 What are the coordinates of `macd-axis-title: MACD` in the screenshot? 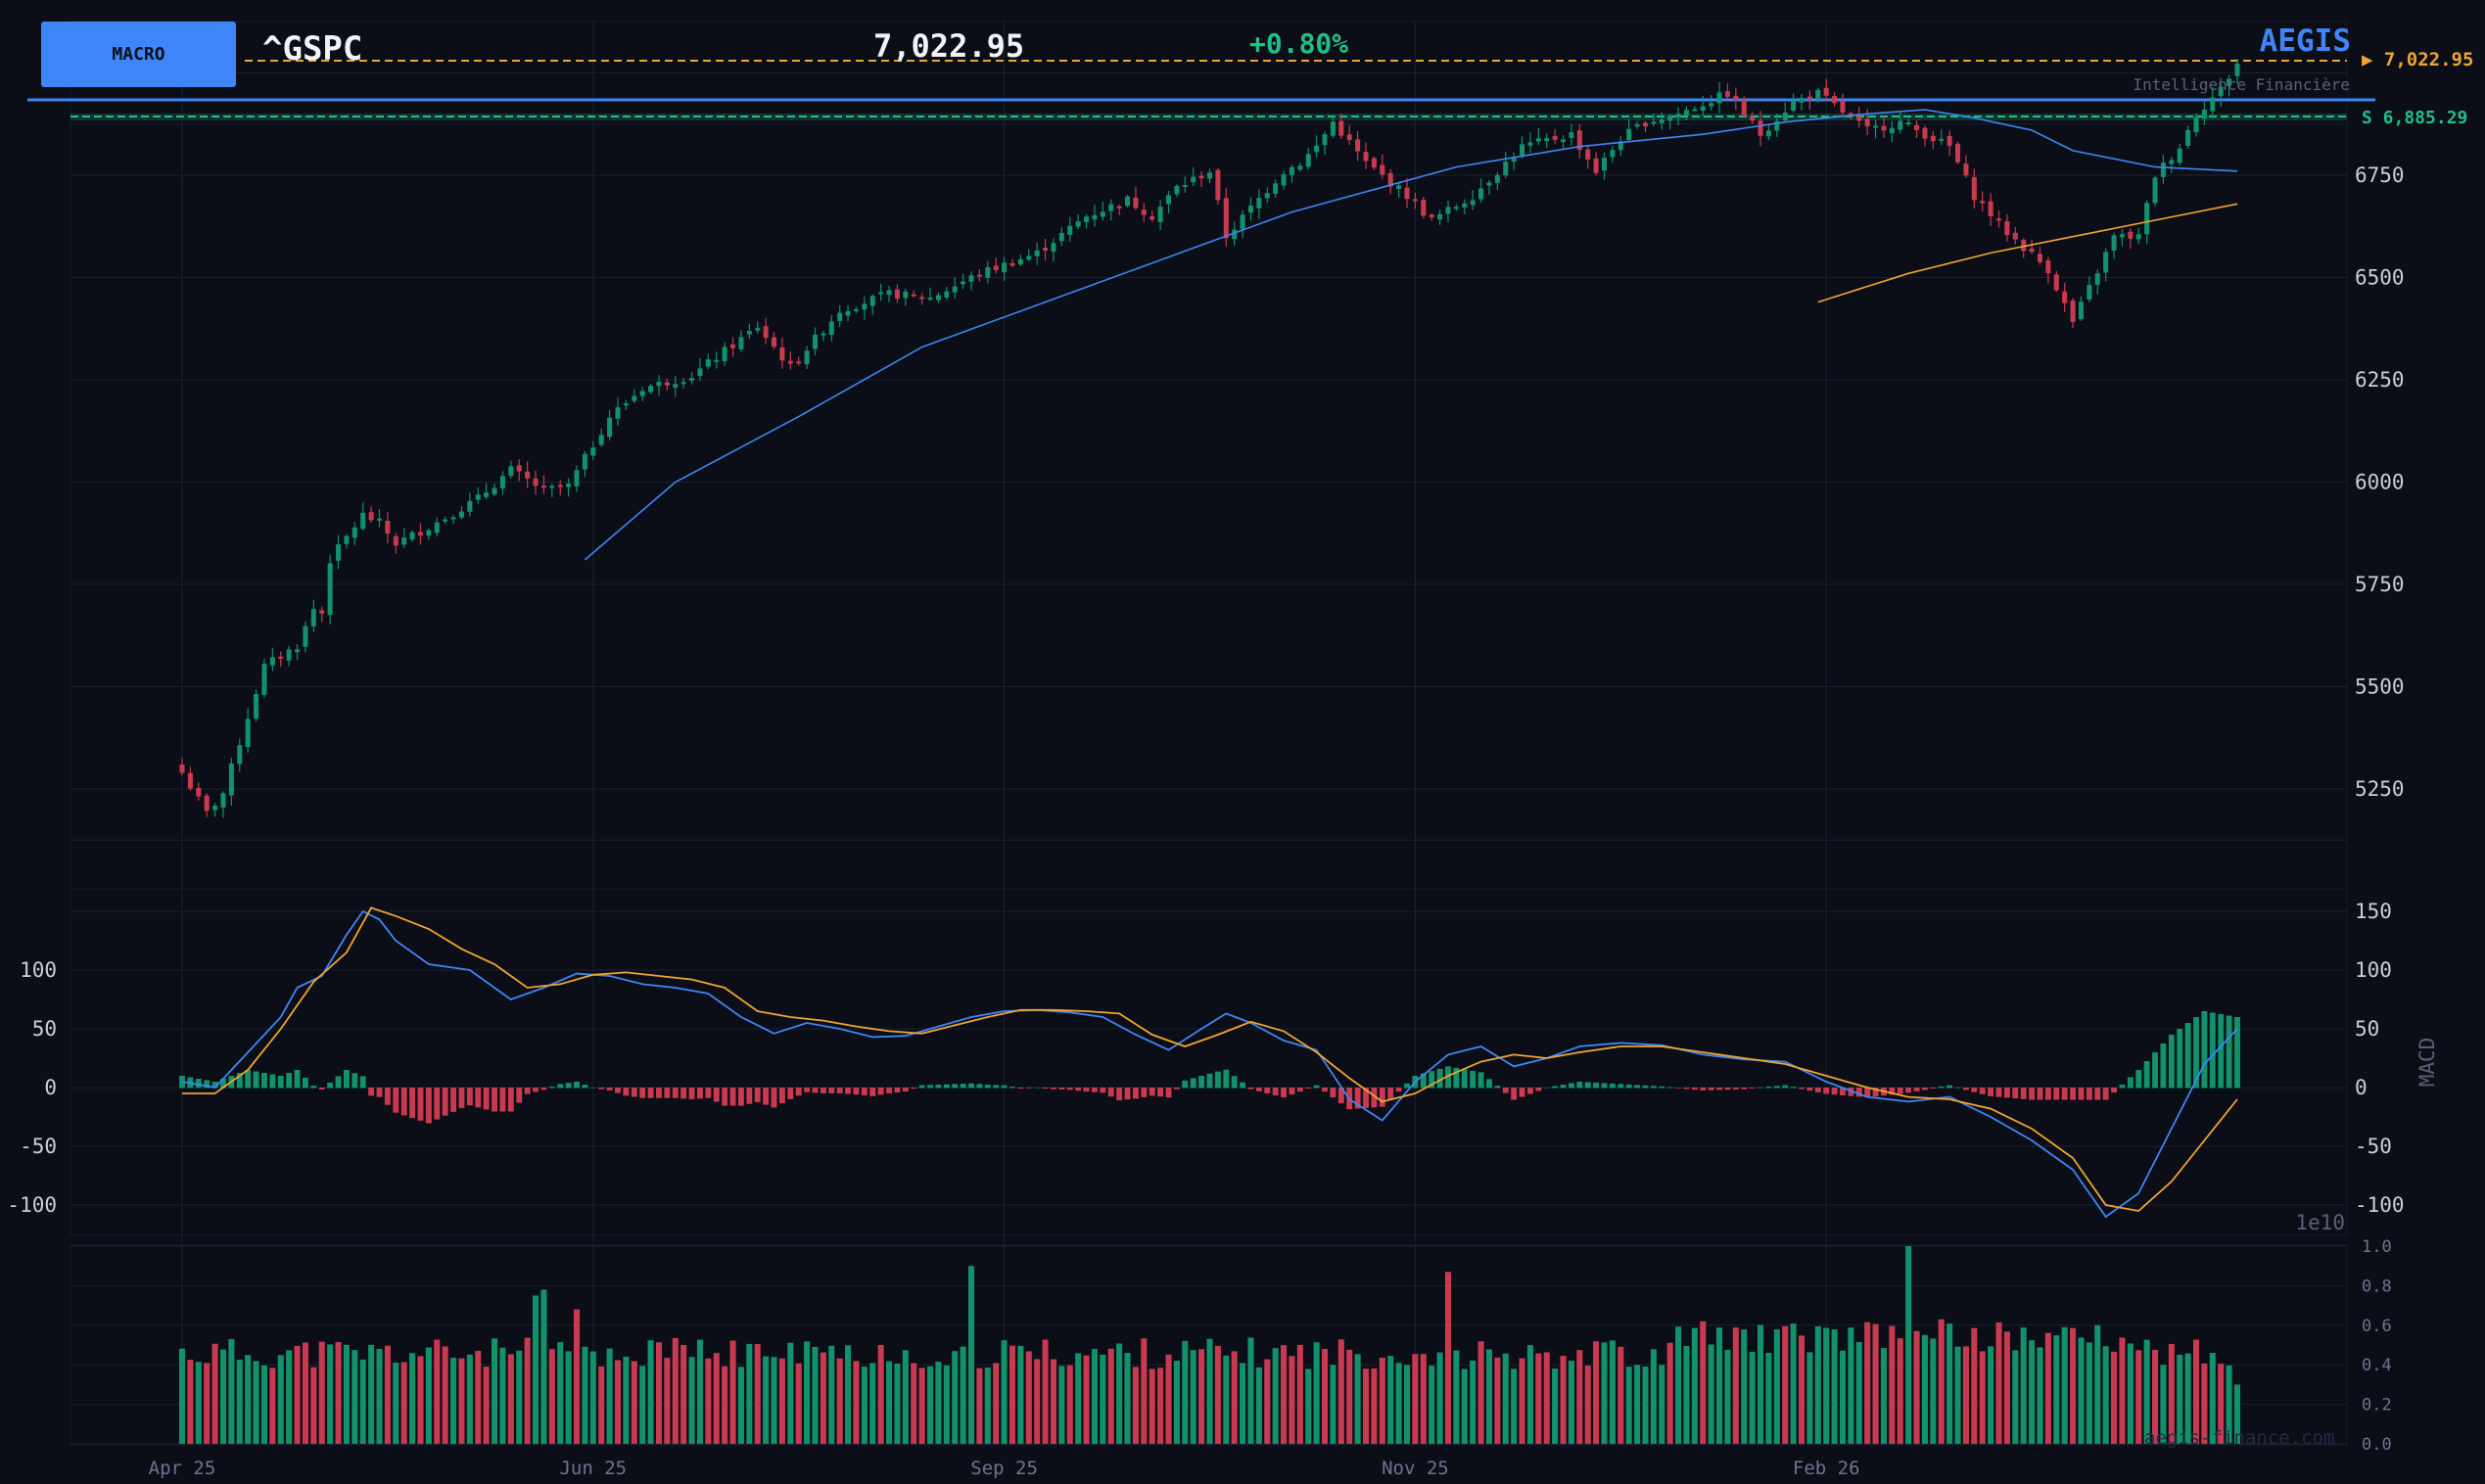 It's located at (2427, 1063).